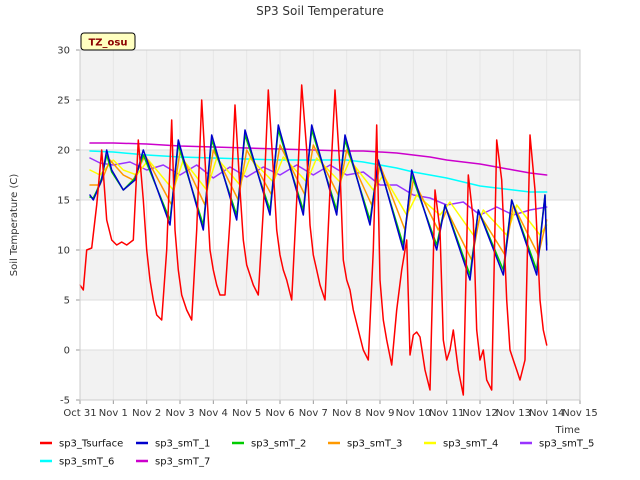 The image size is (640, 480). What do you see at coordinates (182, 444) in the screenshot?
I see `legend-label: sp3_smT_1` at bounding box center [182, 444].